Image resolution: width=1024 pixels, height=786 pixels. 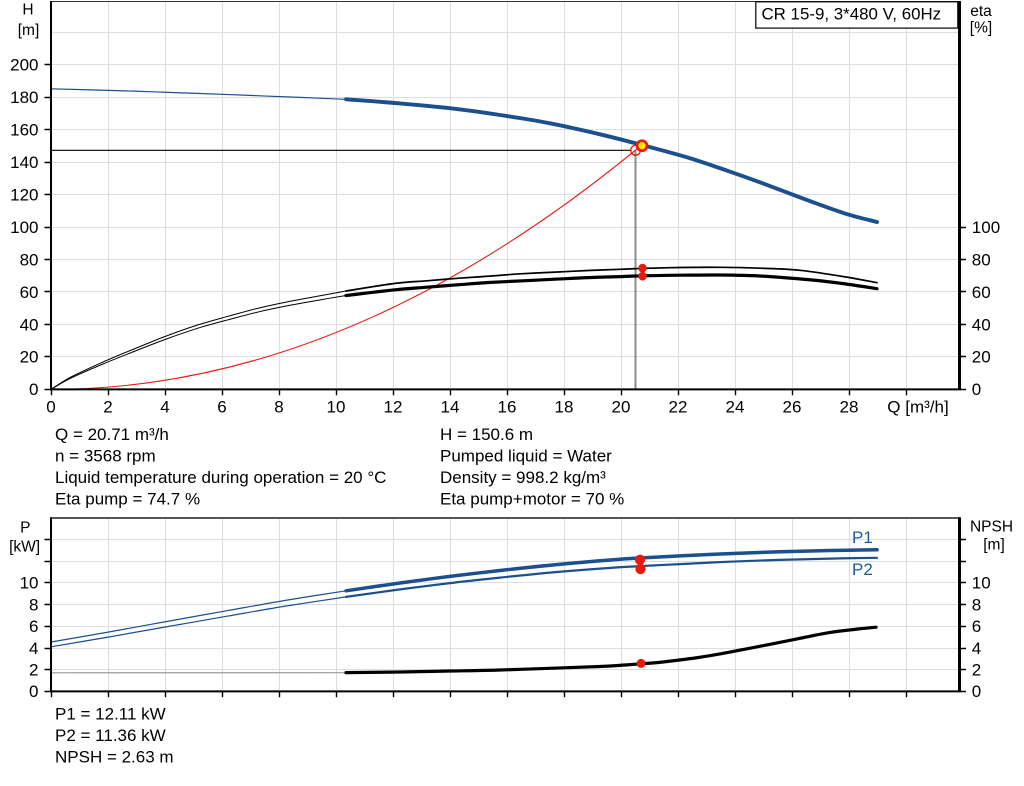 I want to click on svg-text: Q = 20.71 m³/h, so click(x=112, y=434).